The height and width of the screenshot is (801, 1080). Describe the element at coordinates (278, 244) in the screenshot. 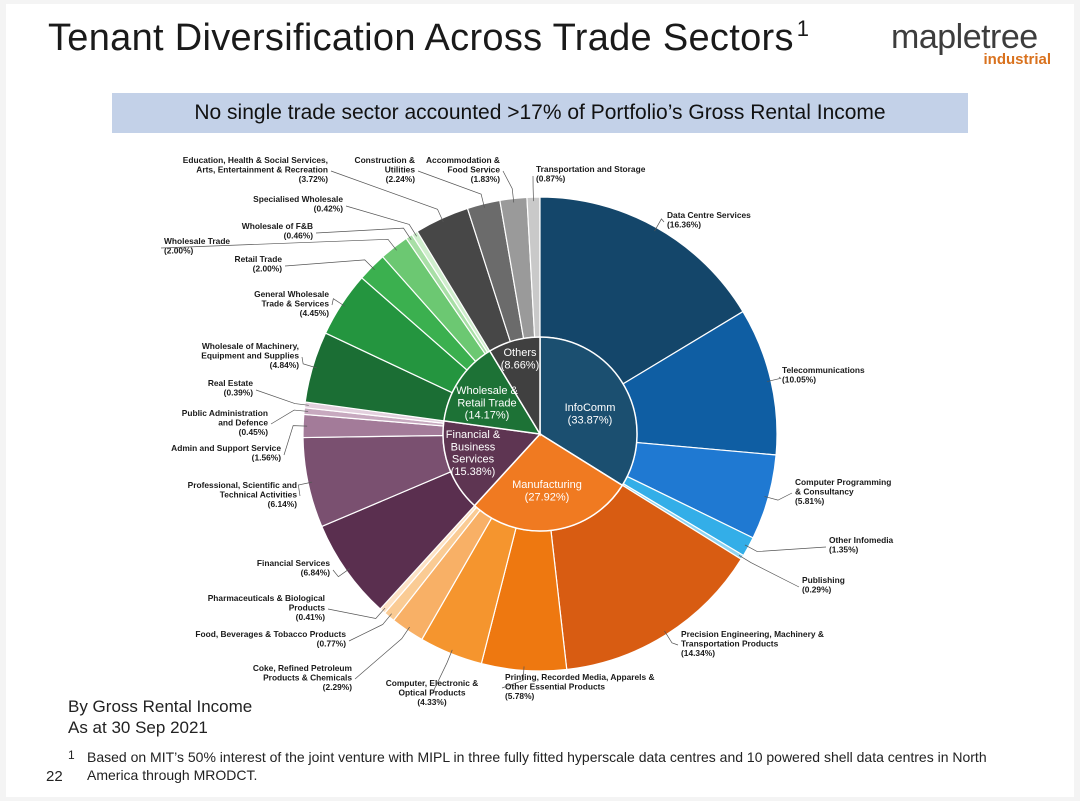

I see `leader-line-wholesale-trade` at that location.